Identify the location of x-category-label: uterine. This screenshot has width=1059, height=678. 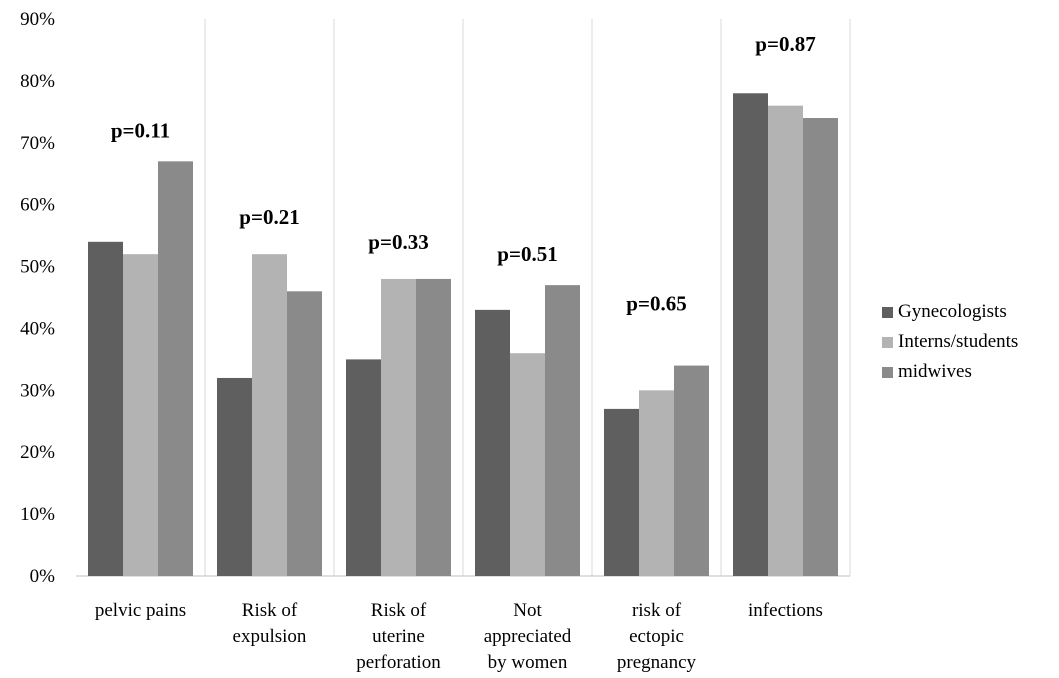
(398, 636).